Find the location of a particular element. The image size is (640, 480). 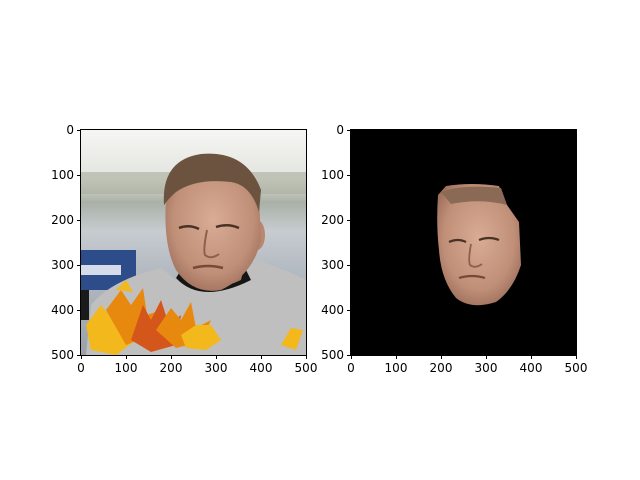

mouth is located at coordinates (208, 267).